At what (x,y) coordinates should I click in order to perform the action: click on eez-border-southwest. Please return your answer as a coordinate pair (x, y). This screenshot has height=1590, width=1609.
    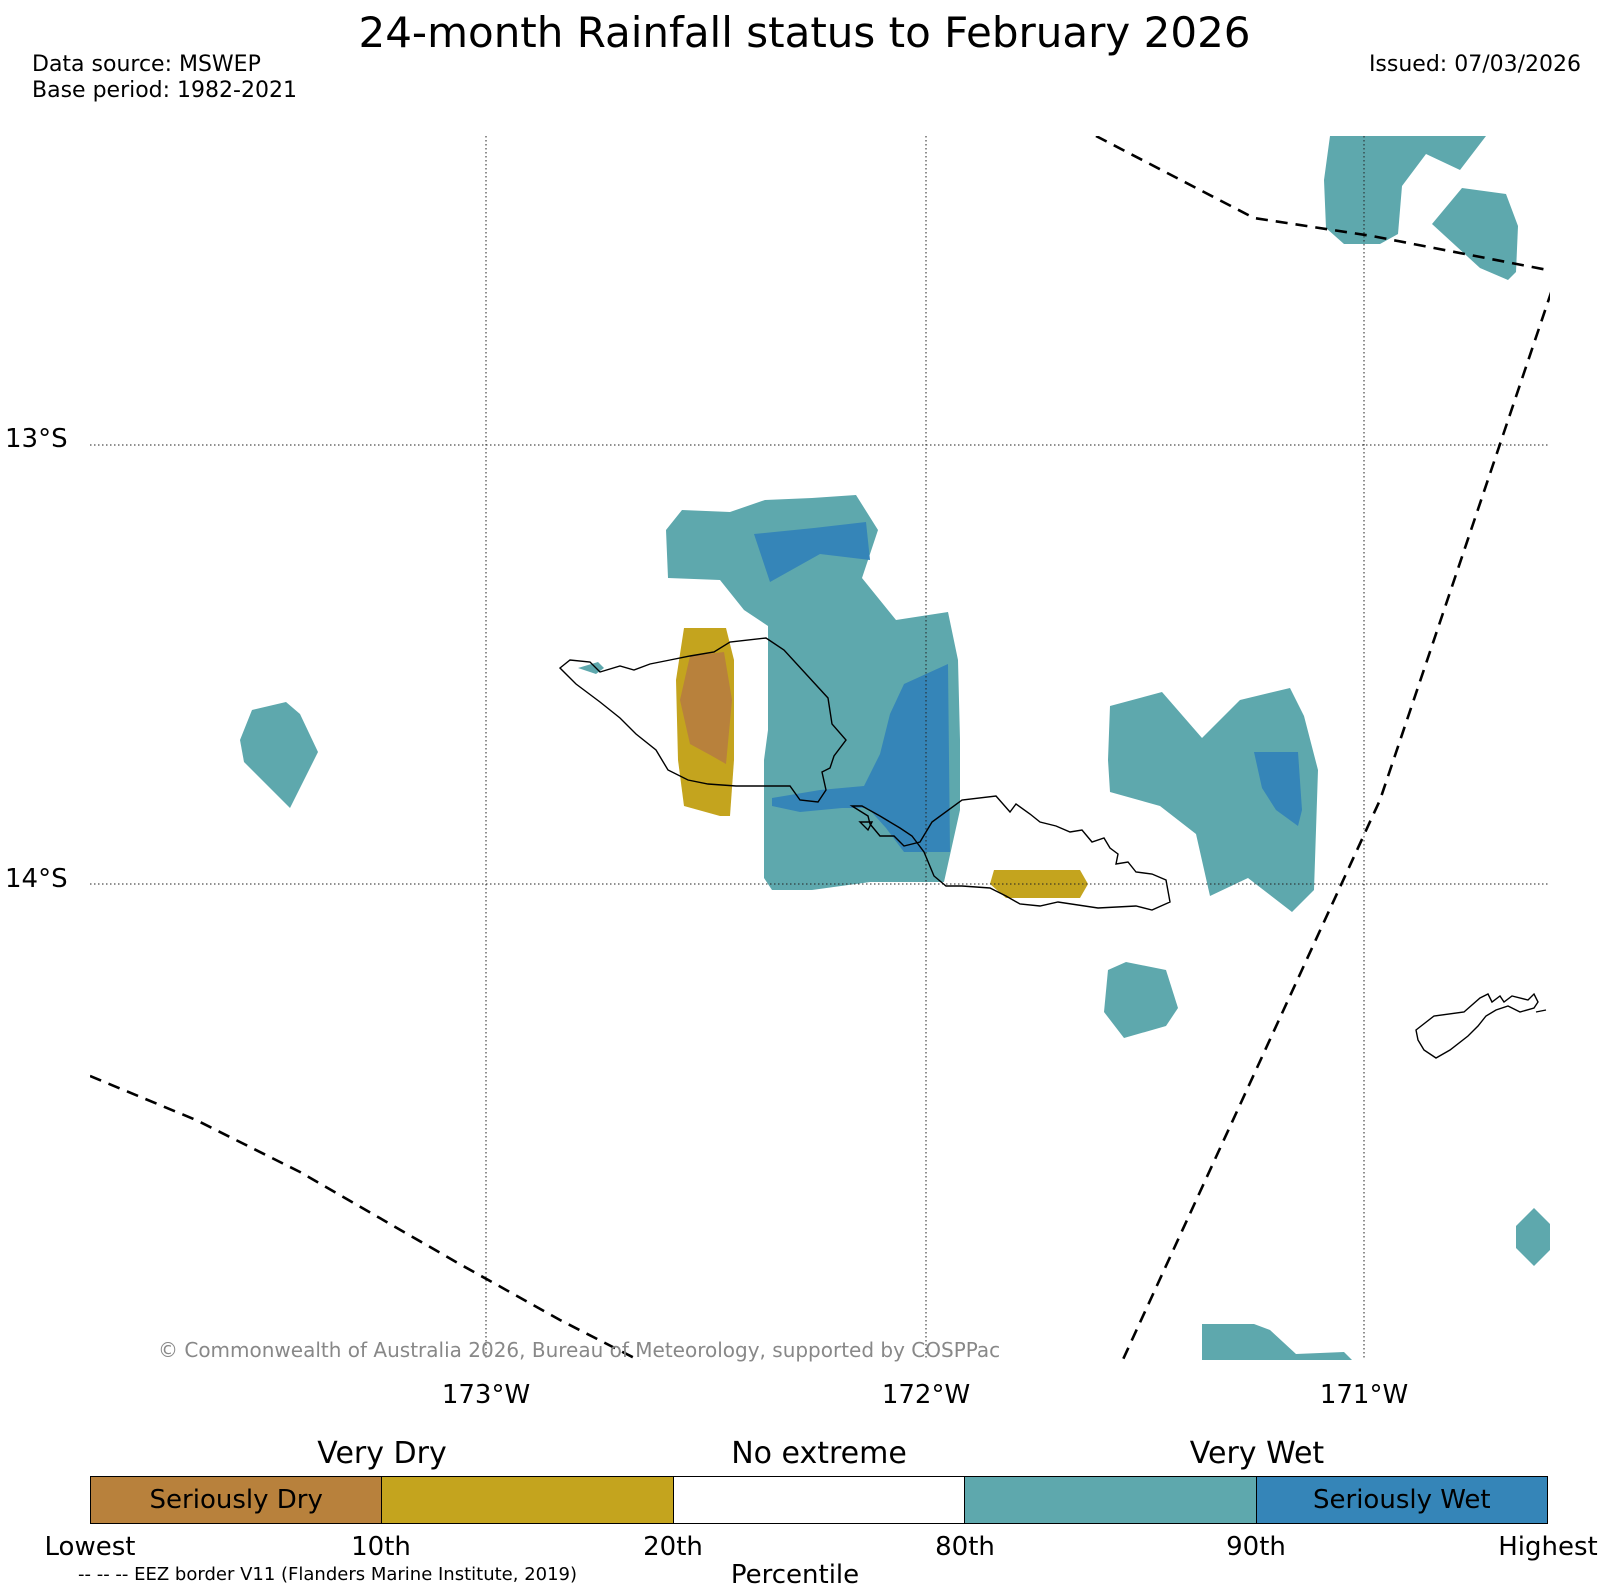
    Looking at the image, I should click on (366, 1217).